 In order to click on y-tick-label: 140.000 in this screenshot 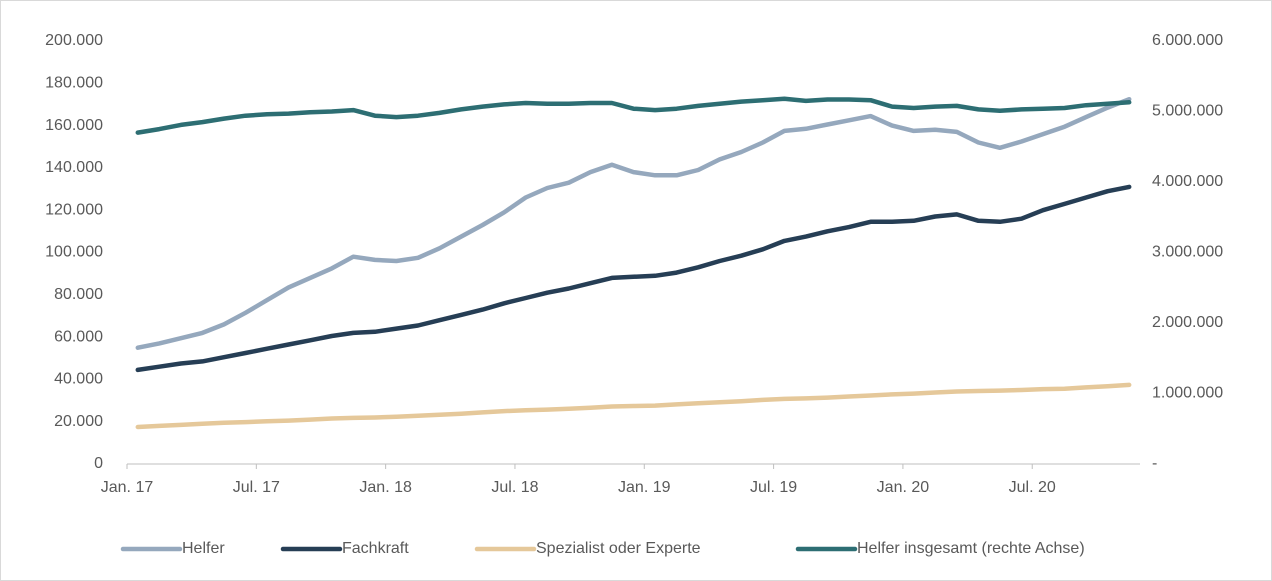, I will do `click(74, 167)`.